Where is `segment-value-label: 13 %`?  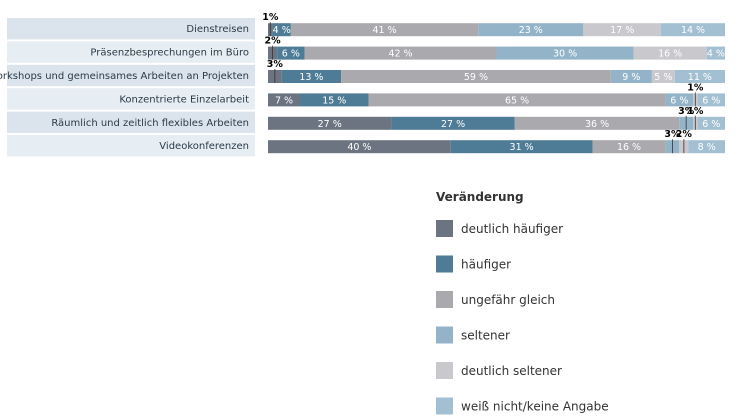 segment-value-label: 13 % is located at coordinates (311, 77).